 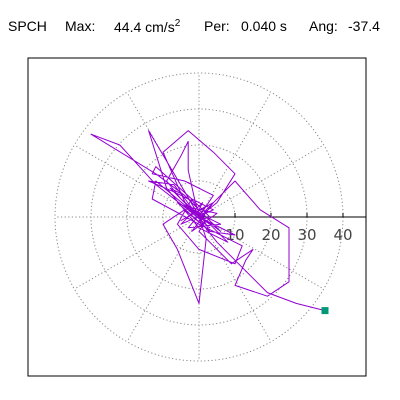 I want to click on max-exponent: 2, so click(x=177, y=23).